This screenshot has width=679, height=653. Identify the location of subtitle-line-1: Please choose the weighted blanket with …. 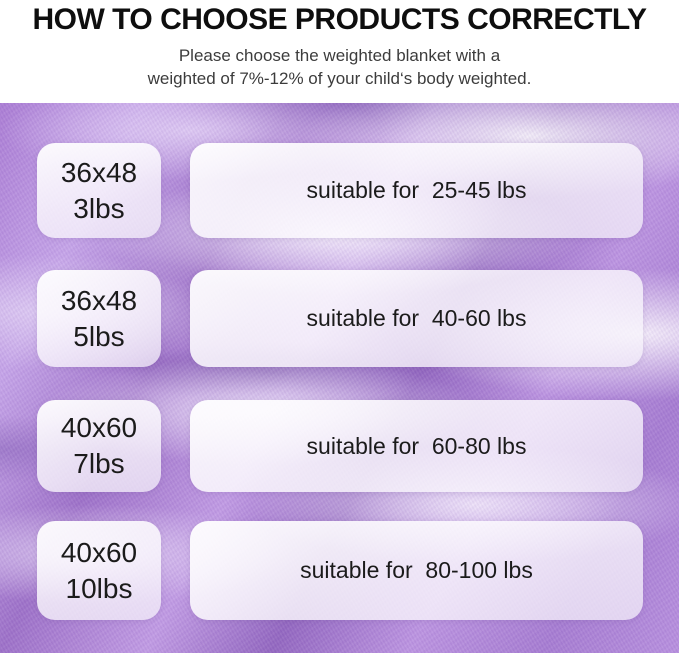
(339, 55).